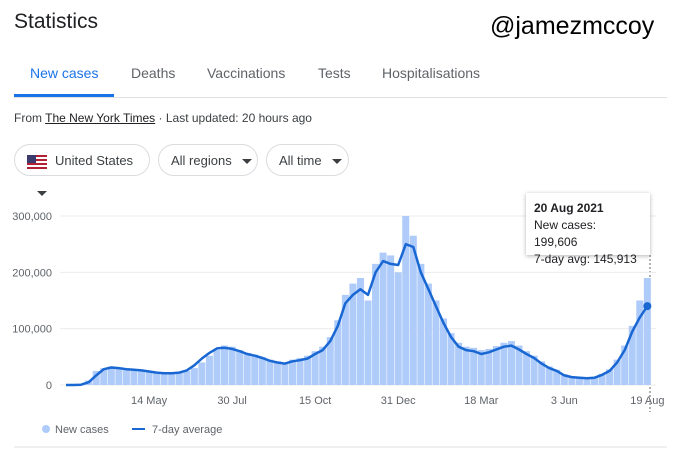 The image size is (697, 455). What do you see at coordinates (37, 161) in the screenshot?
I see `flag` at bounding box center [37, 161].